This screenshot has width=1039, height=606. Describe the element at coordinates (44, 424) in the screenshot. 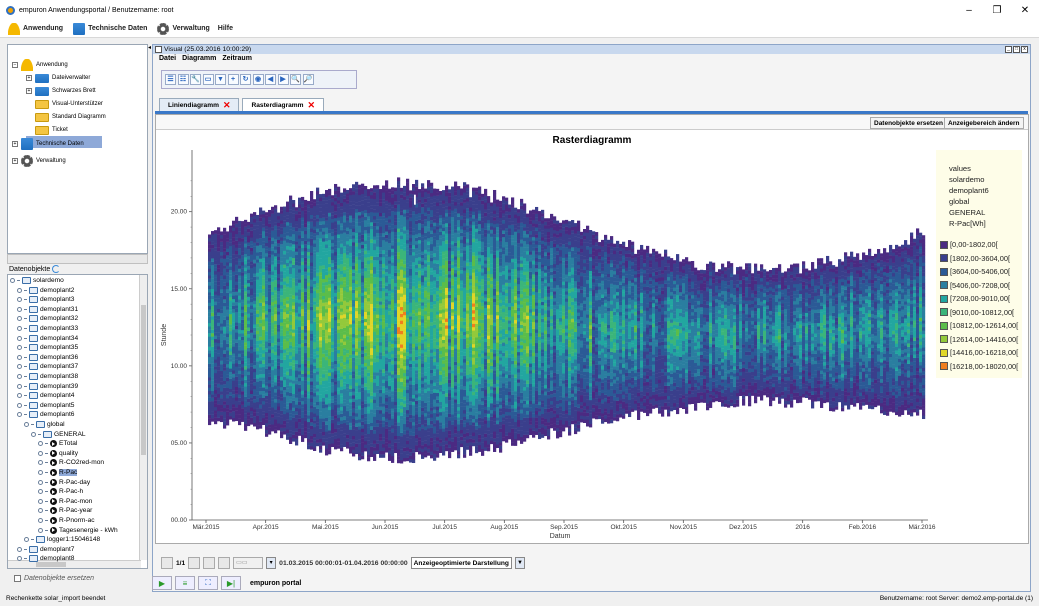

I see `tree-folder-item: global` at that location.